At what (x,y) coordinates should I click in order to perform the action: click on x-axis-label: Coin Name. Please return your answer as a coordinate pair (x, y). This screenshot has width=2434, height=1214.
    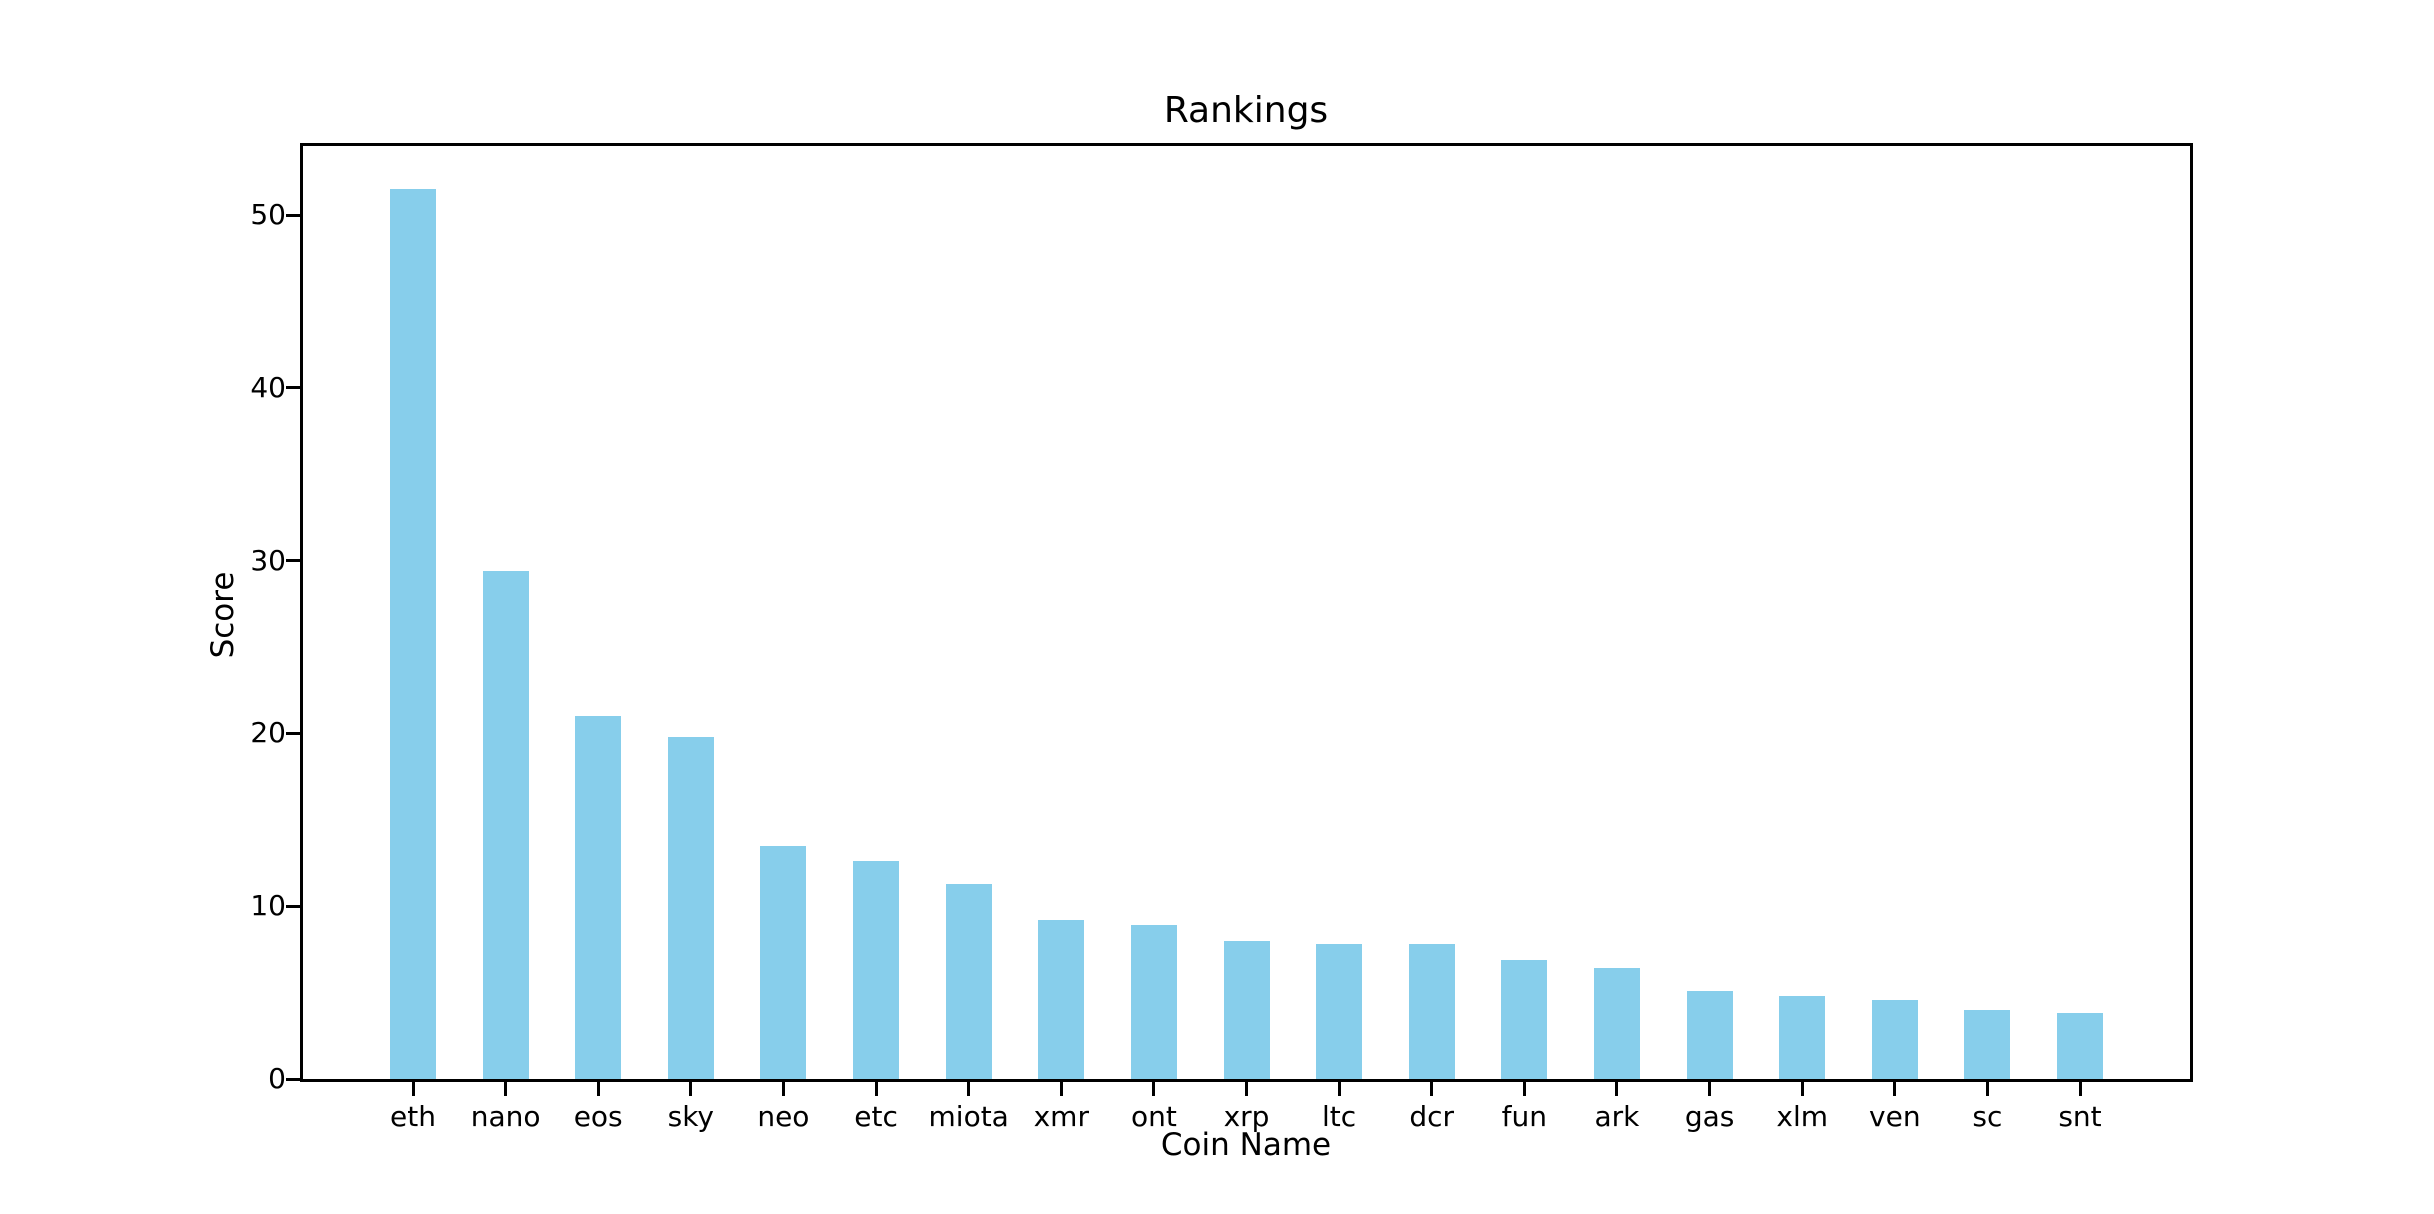
    Looking at the image, I should click on (1246, 1145).